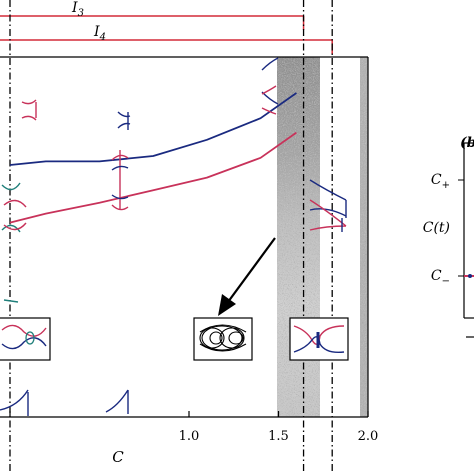  What do you see at coordinates (436, 228) in the screenshot?
I see `right-panel-label-ct: C(t)` at bounding box center [436, 228].